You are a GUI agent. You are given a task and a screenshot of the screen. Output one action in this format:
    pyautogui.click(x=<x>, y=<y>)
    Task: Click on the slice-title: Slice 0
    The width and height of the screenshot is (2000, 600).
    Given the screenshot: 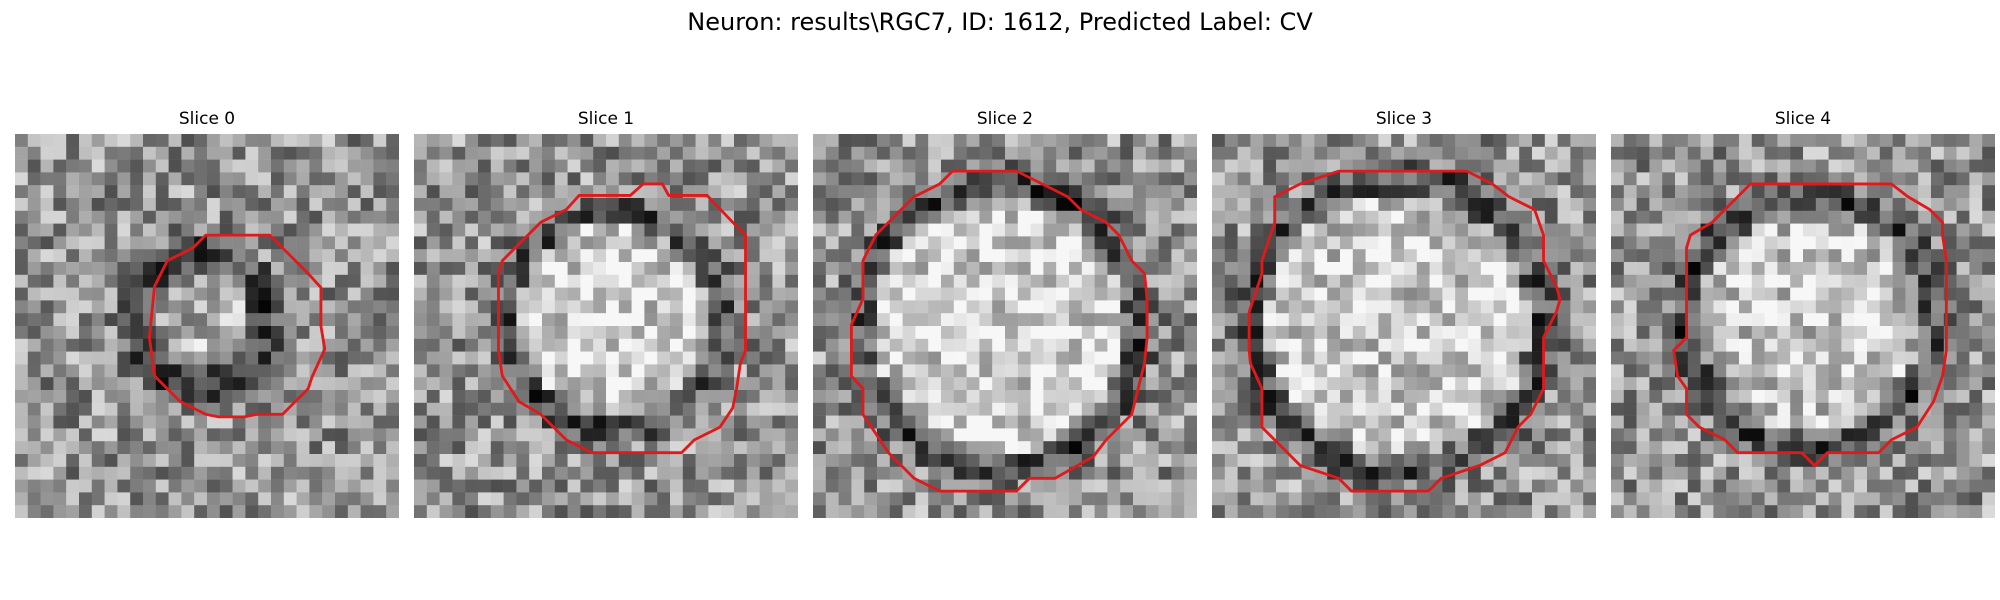 What is the action you would take?
    pyautogui.click(x=207, y=119)
    